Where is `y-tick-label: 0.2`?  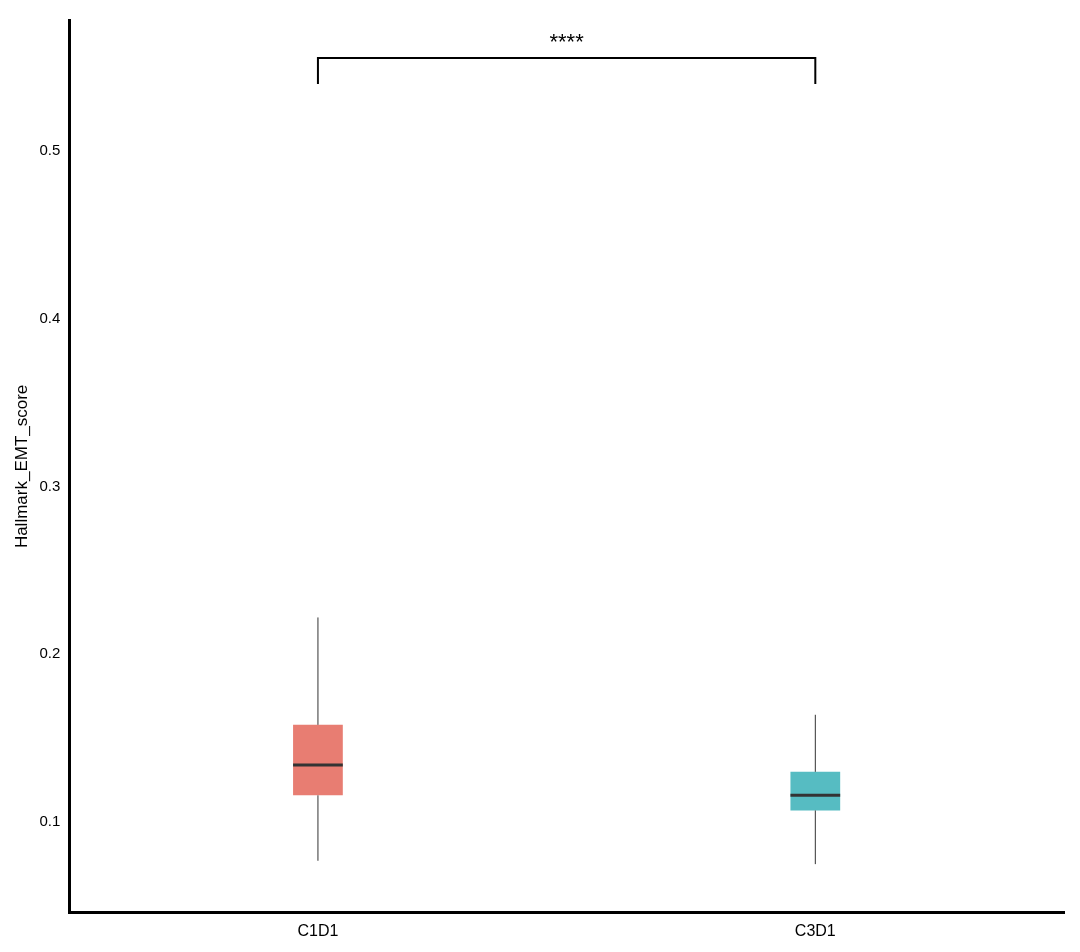
y-tick-label: 0.2 is located at coordinates (50, 653).